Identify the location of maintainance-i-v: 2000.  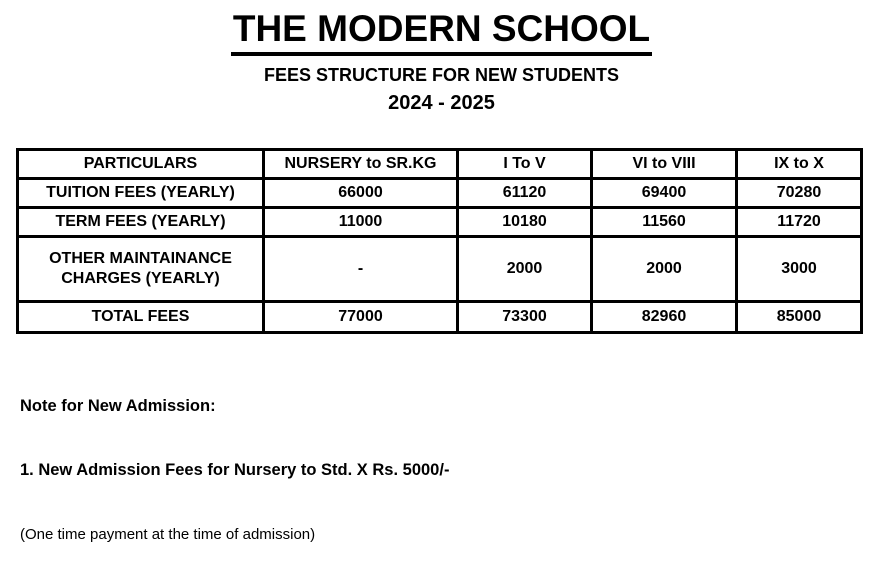
(524, 268).